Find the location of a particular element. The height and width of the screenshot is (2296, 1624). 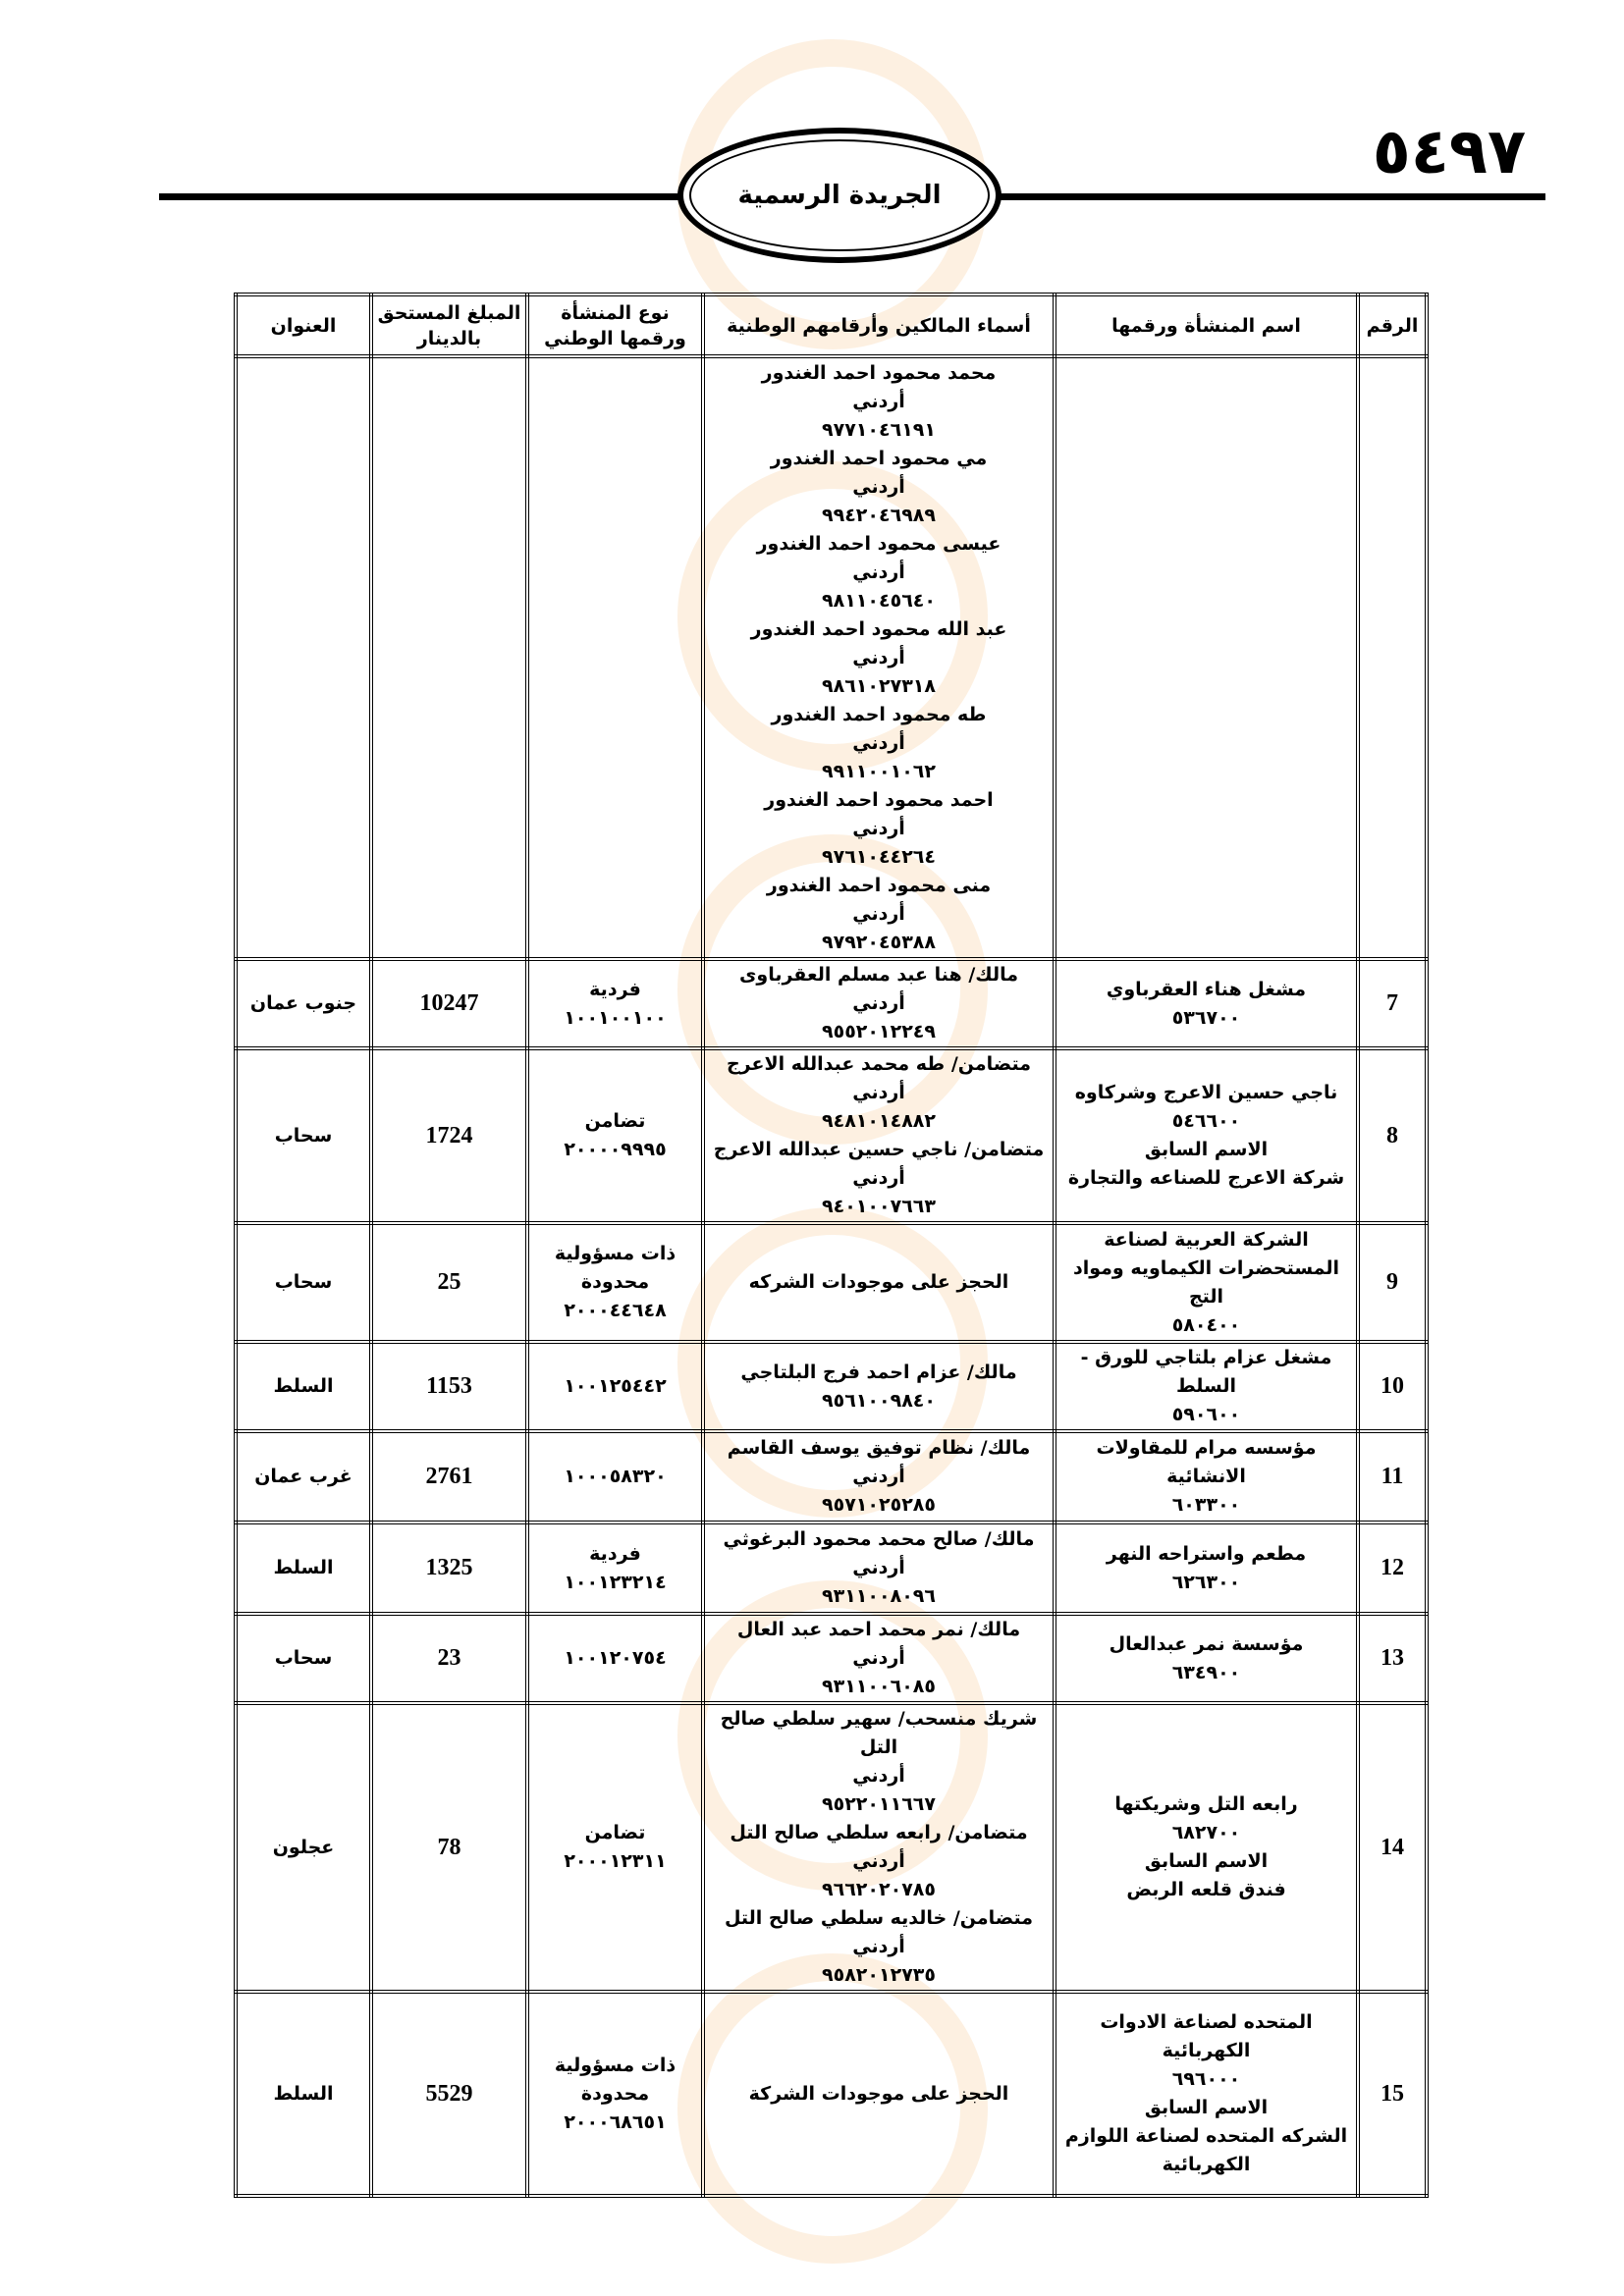

type-cell: فردية ١٠٠١٠٠١٠٠ is located at coordinates (615, 1004).